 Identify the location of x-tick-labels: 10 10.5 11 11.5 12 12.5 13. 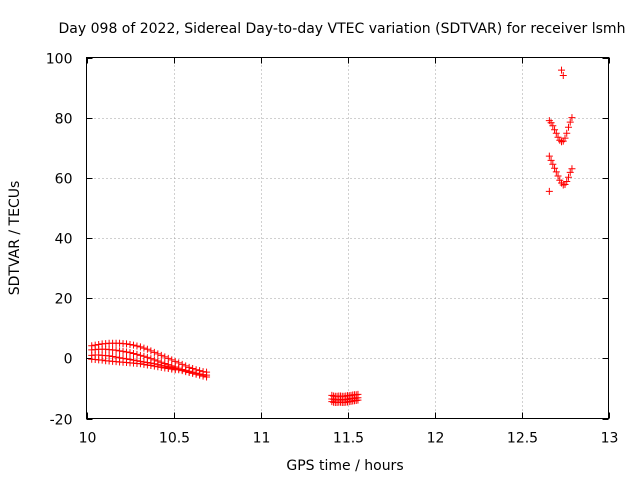
(349, 439).